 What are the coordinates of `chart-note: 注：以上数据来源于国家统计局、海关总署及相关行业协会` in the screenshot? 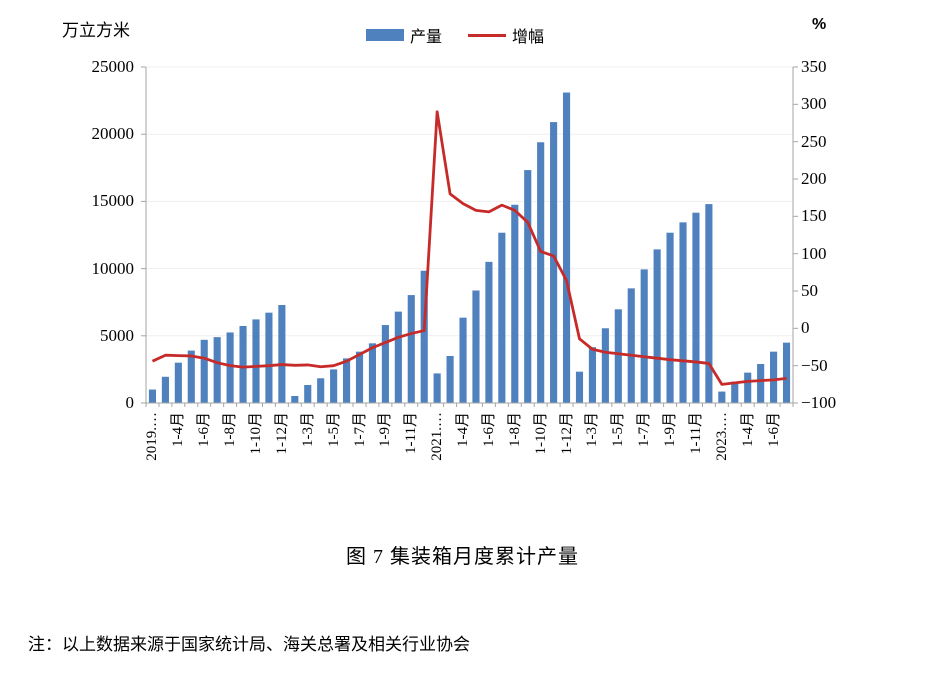 It's located at (249, 644).